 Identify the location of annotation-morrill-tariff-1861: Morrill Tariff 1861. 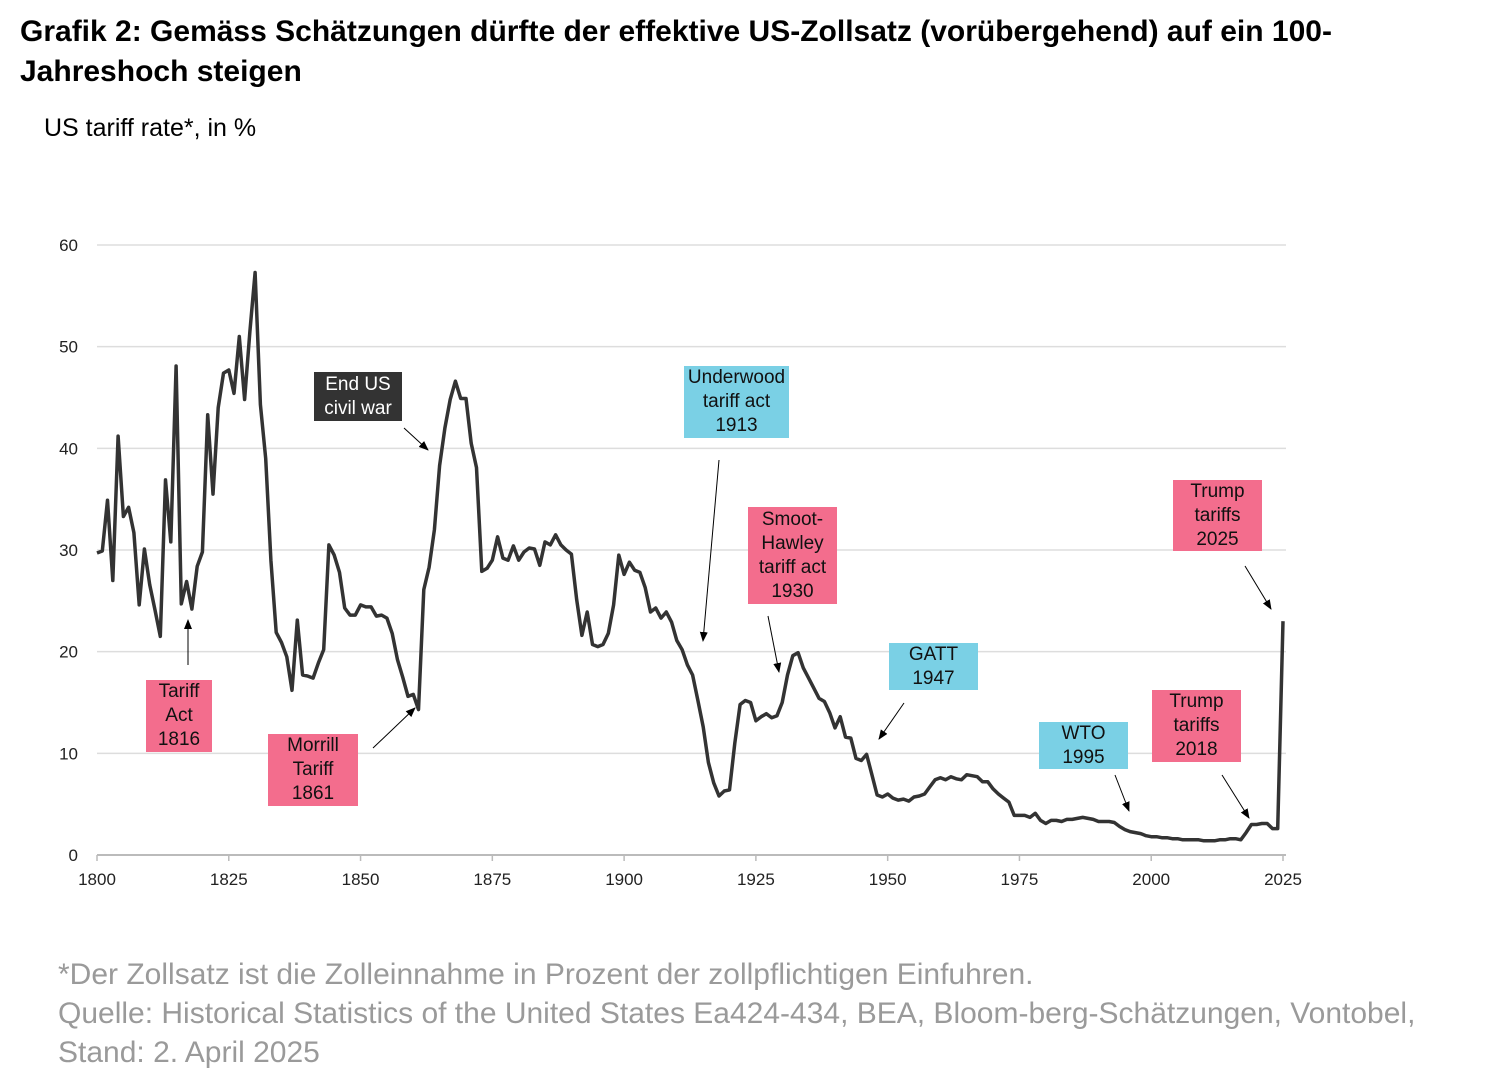
(313, 770).